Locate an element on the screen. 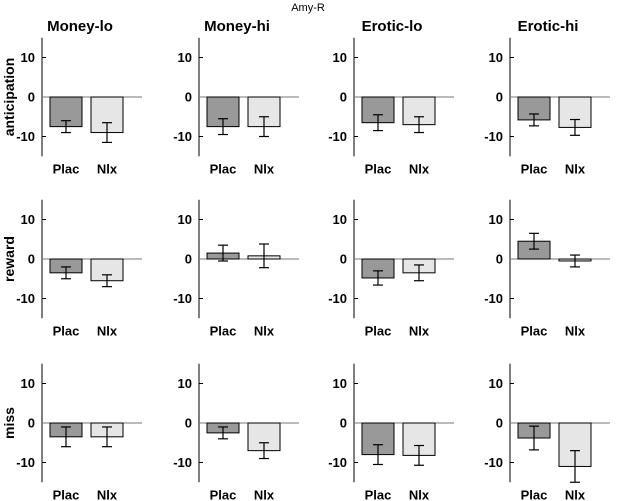  row-label-reward: reward is located at coordinates (9, 259).